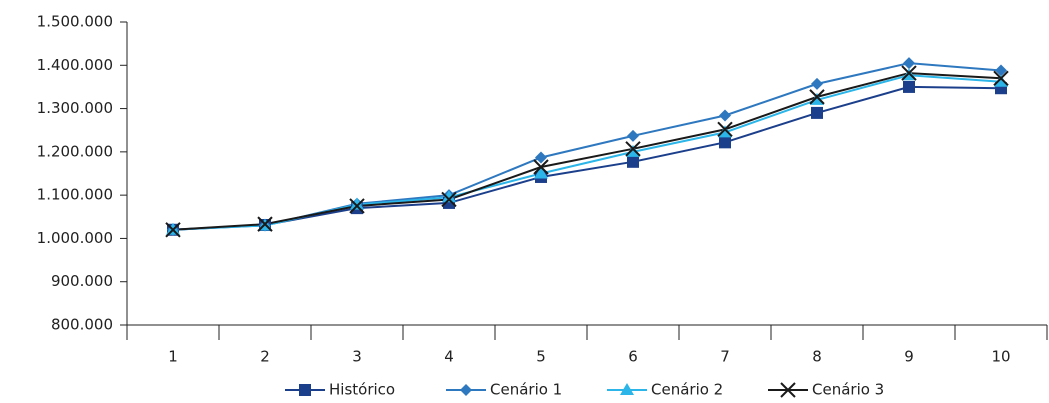 The height and width of the screenshot is (403, 1049). Describe the element at coordinates (75, 65) in the screenshot. I see `y-tick-label: 1.400.000` at that location.